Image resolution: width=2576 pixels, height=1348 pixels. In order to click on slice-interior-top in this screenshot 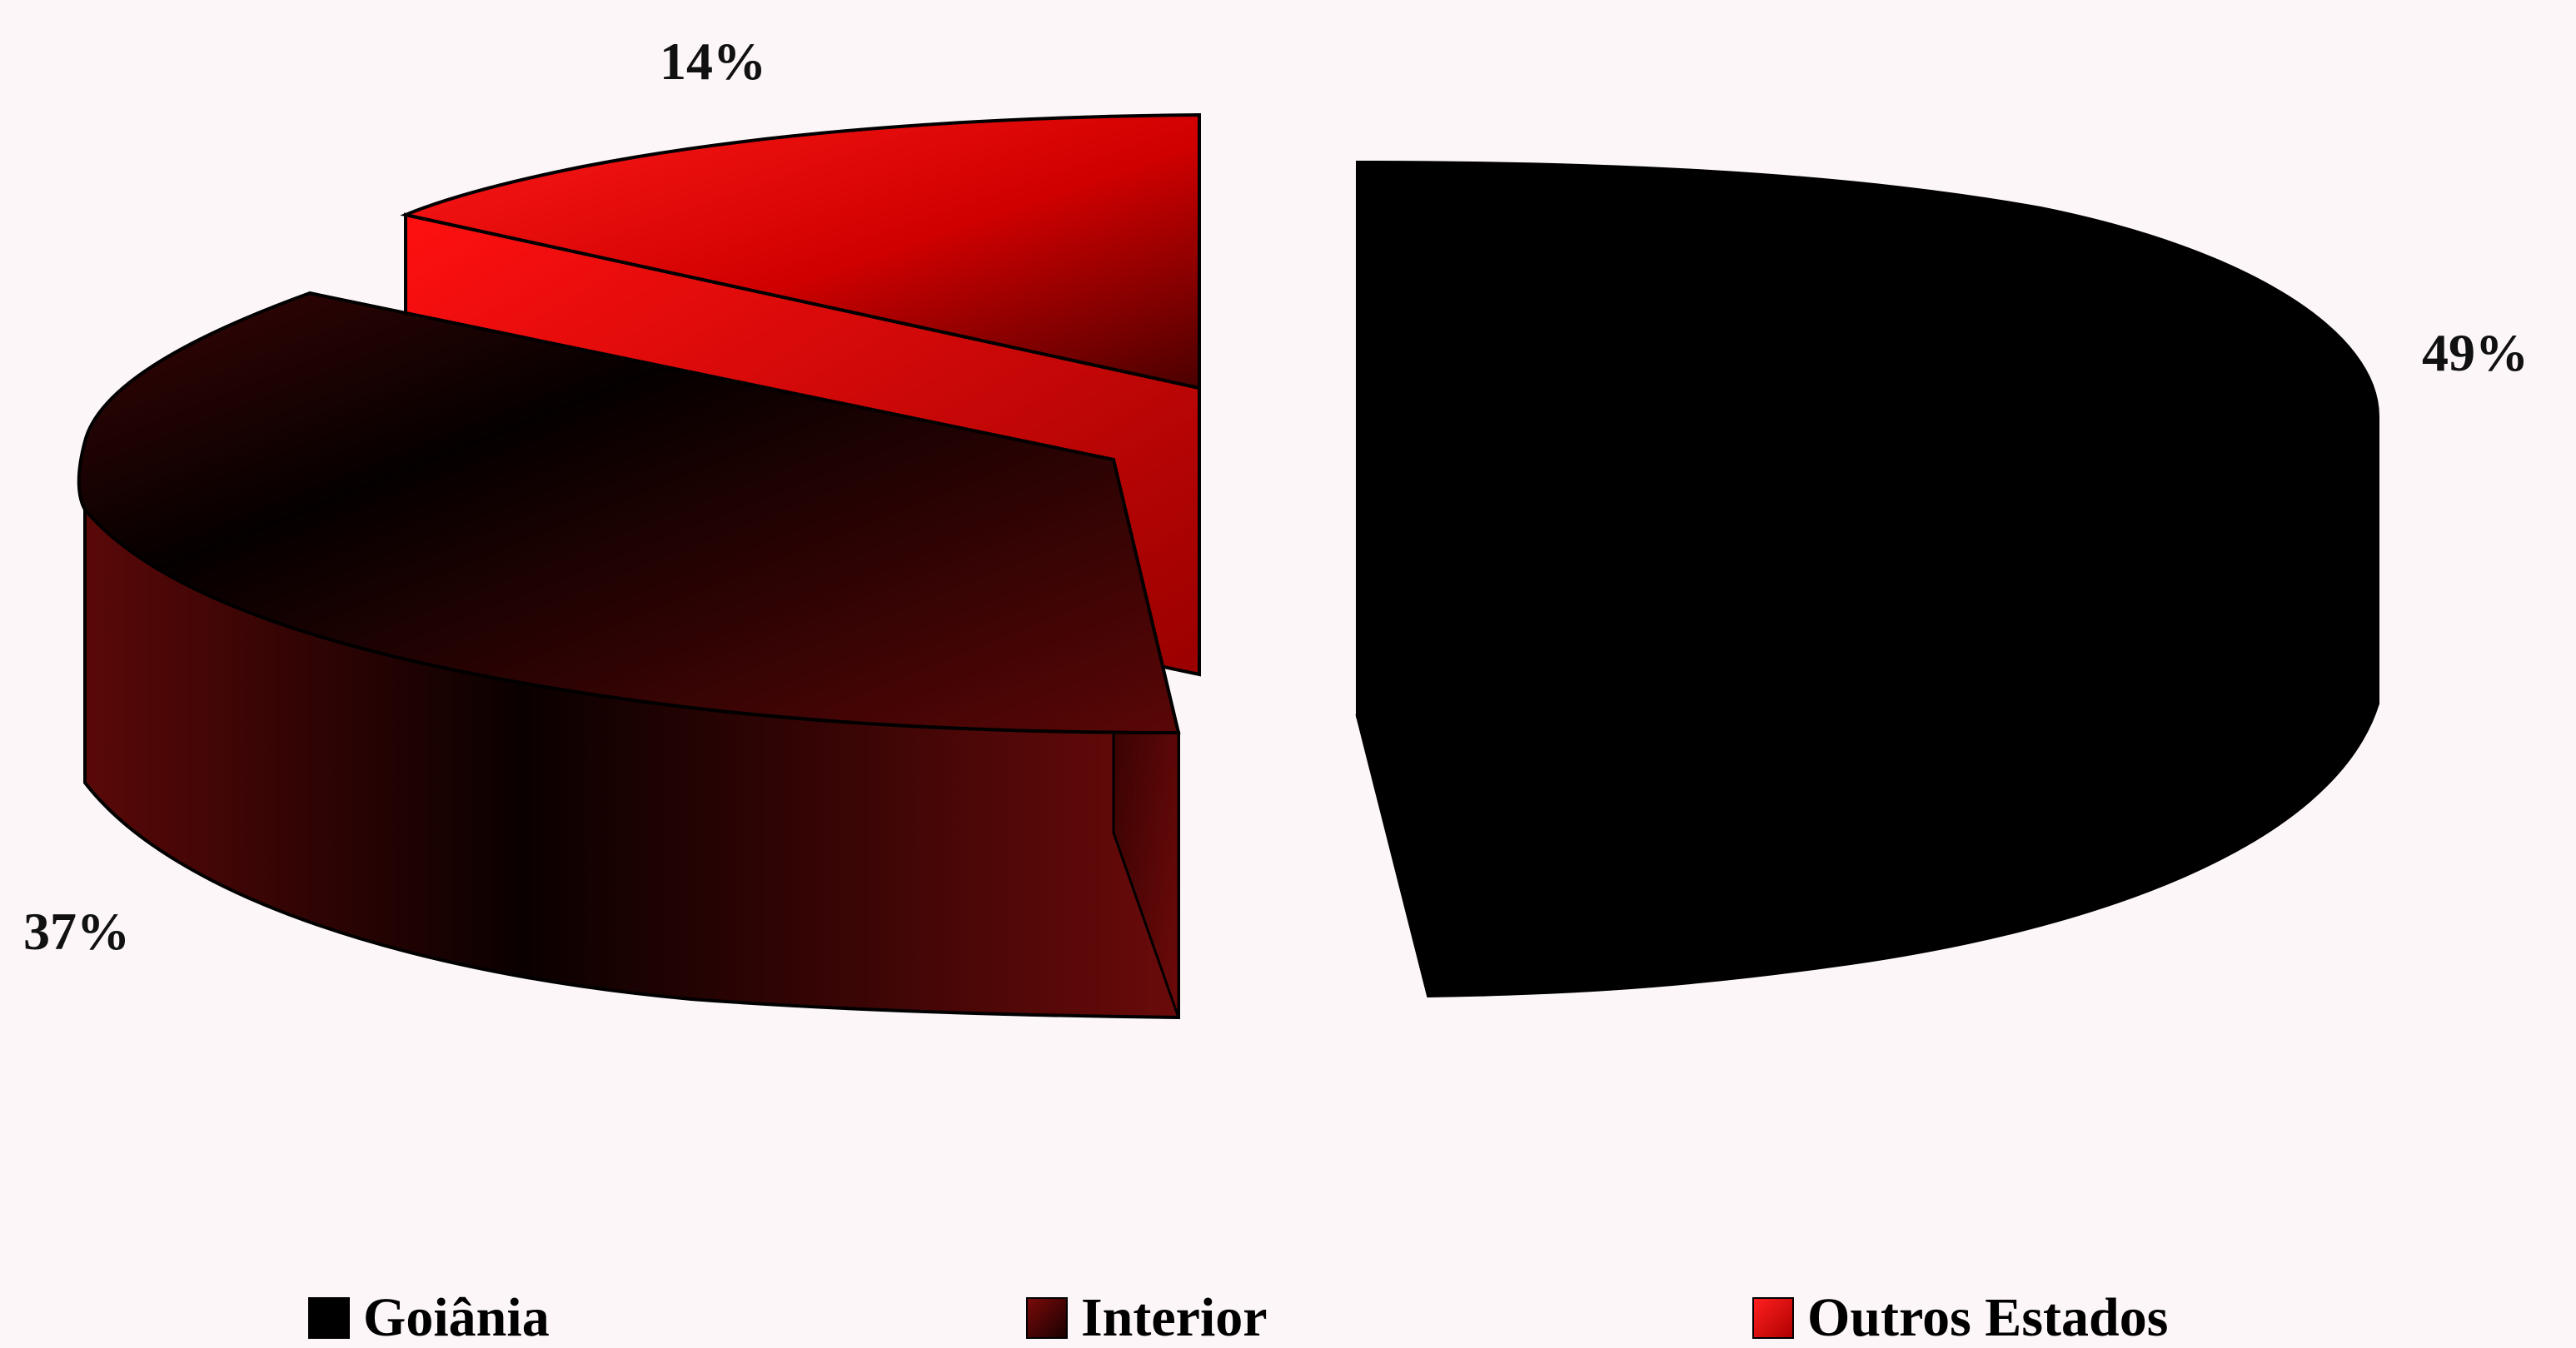, I will do `click(629, 513)`.